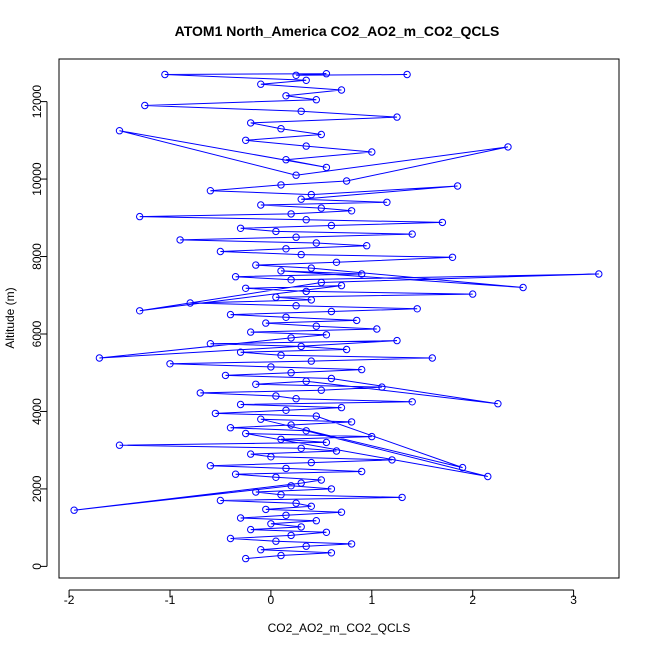 This screenshot has height=650, width=650. I want to click on chart-title: ATOM1 North_America CO2_AO2_m_CO2_QCLS, so click(337, 31).